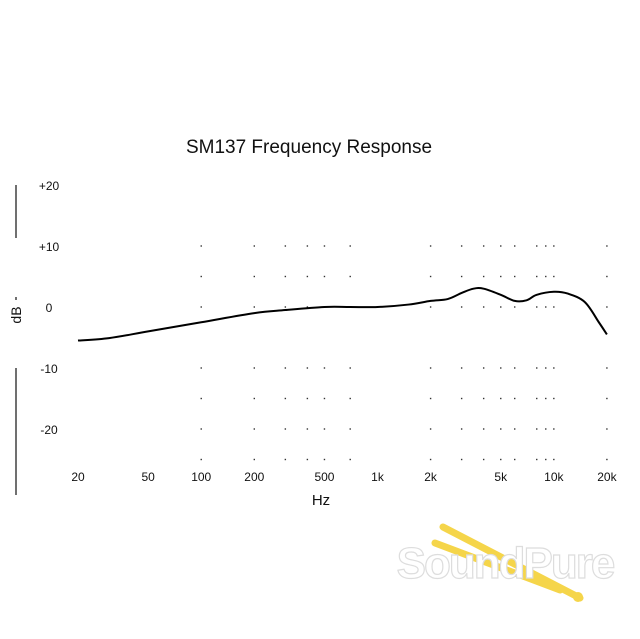  I want to click on x-tick-label: 200, so click(254, 477).